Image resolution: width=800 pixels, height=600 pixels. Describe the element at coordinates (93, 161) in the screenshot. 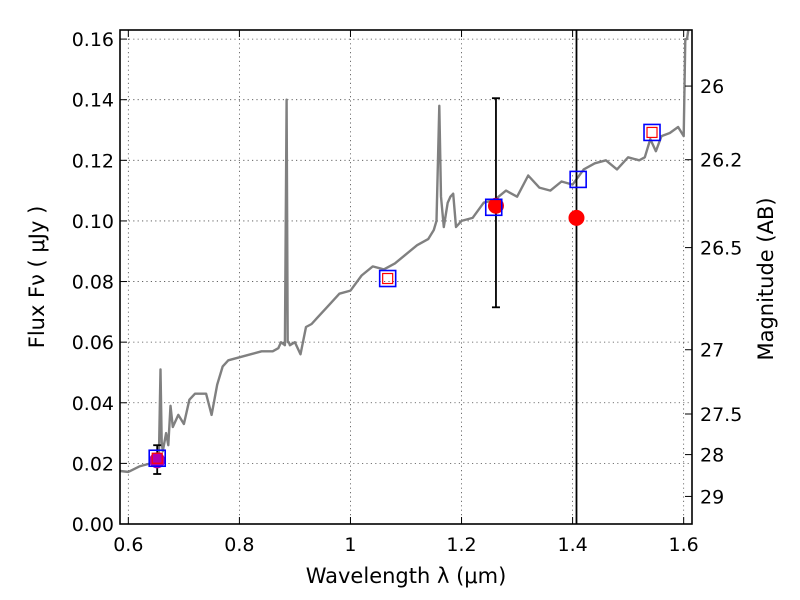

I see `y-tick-label: 0.12` at that location.